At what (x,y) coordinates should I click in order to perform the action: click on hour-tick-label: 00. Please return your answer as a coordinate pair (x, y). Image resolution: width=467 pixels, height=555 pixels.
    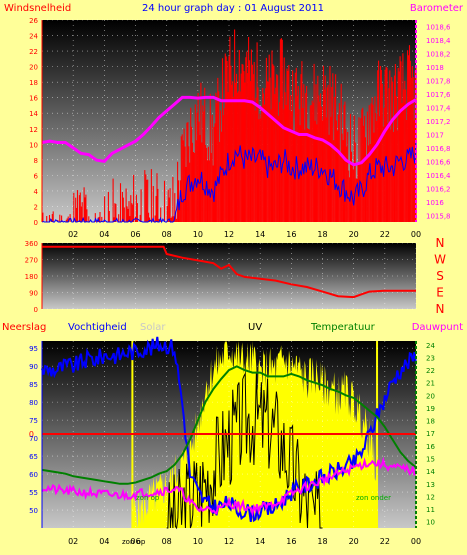
    Looking at the image, I should click on (416, 234).